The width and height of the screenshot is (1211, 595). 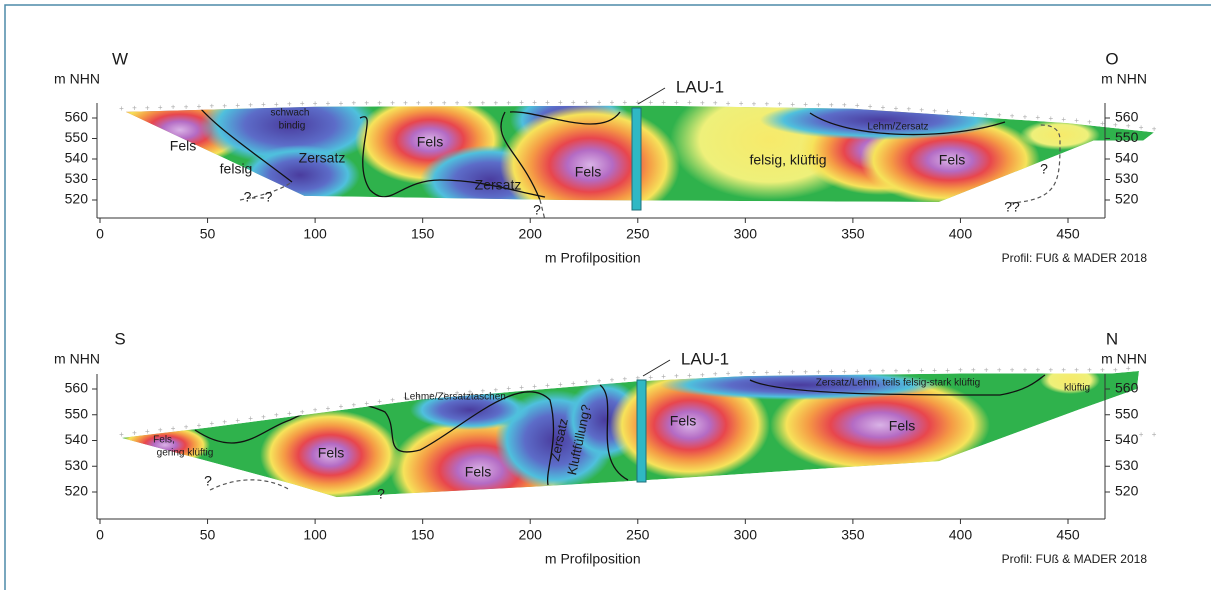 I want to click on resistivity-zone, so click(x=330, y=454).